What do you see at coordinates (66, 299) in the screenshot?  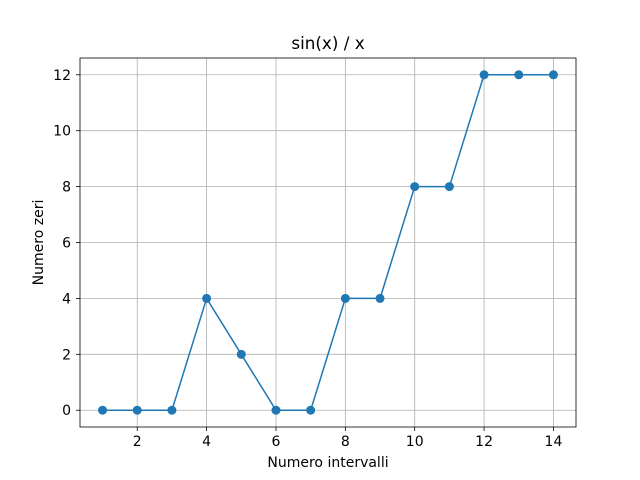 I see `y-tick-label: 4` at bounding box center [66, 299].